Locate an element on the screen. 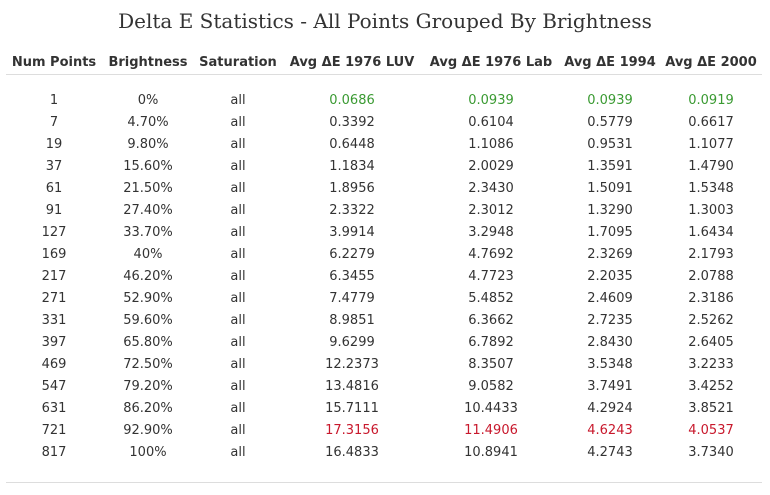 The image size is (770, 495). avg-de-1994-cell: 3.7491 is located at coordinates (610, 386).